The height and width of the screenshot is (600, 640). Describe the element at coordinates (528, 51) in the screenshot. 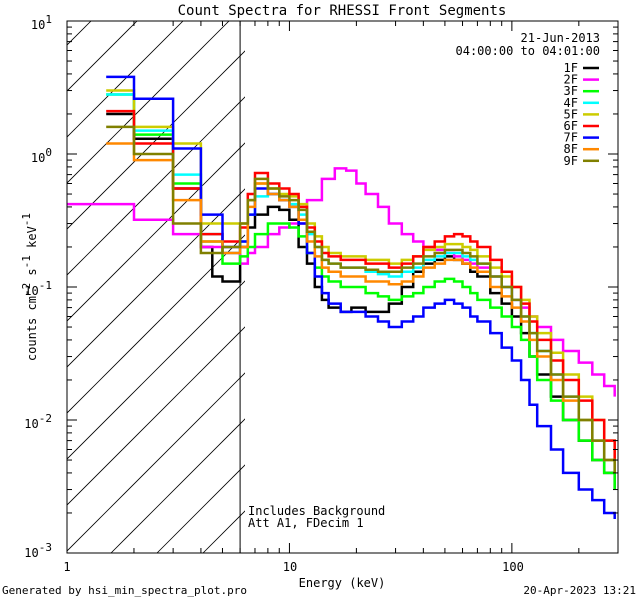

I see `time-range-label: 04:00:00 to 04:01:00` at that location.